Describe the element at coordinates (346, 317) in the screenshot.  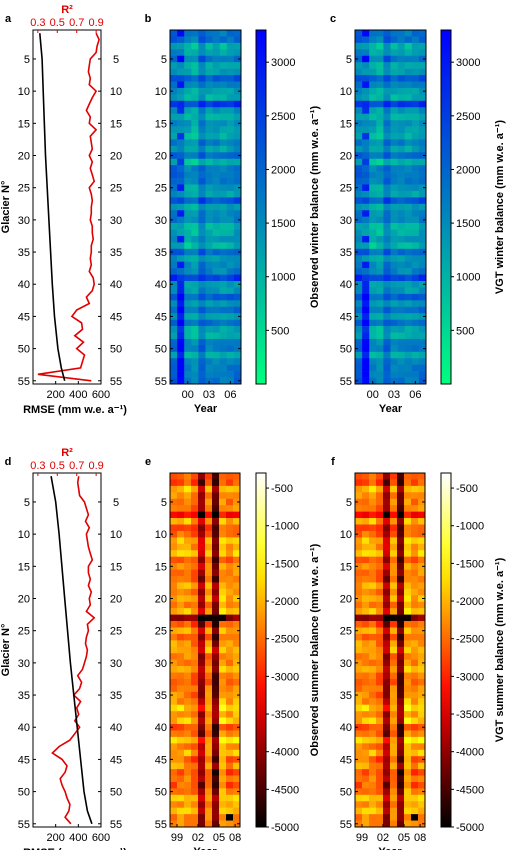
I see `y-tick-label-c: 45` at that location.